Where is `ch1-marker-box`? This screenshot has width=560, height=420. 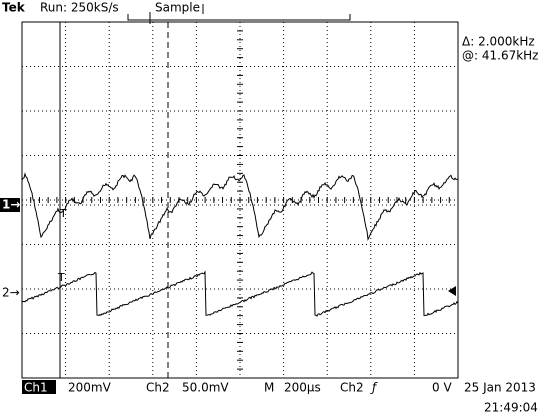
ch1-marker-box is located at coordinates (10, 205).